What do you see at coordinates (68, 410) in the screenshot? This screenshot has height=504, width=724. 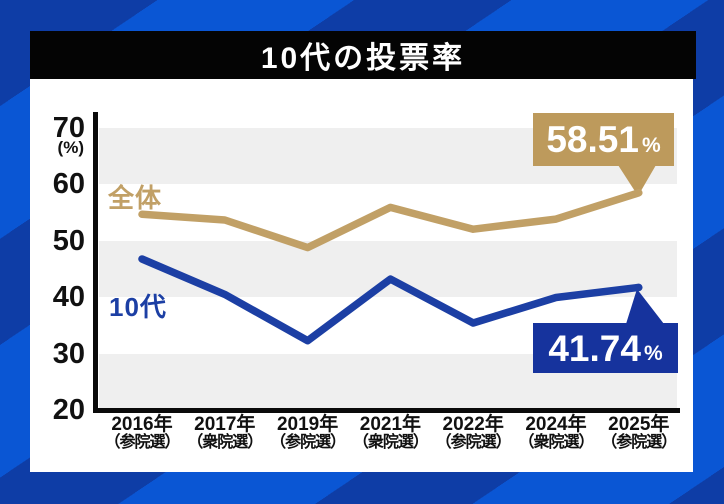 I see `y-tick-label: 20` at bounding box center [68, 410].